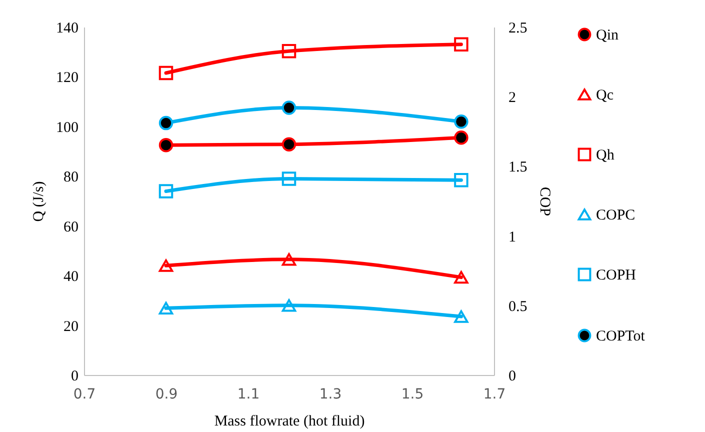  What do you see at coordinates (67, 78) in the screenshot?
I see `y-tick-label: 120` at bounding box center [67, 78].